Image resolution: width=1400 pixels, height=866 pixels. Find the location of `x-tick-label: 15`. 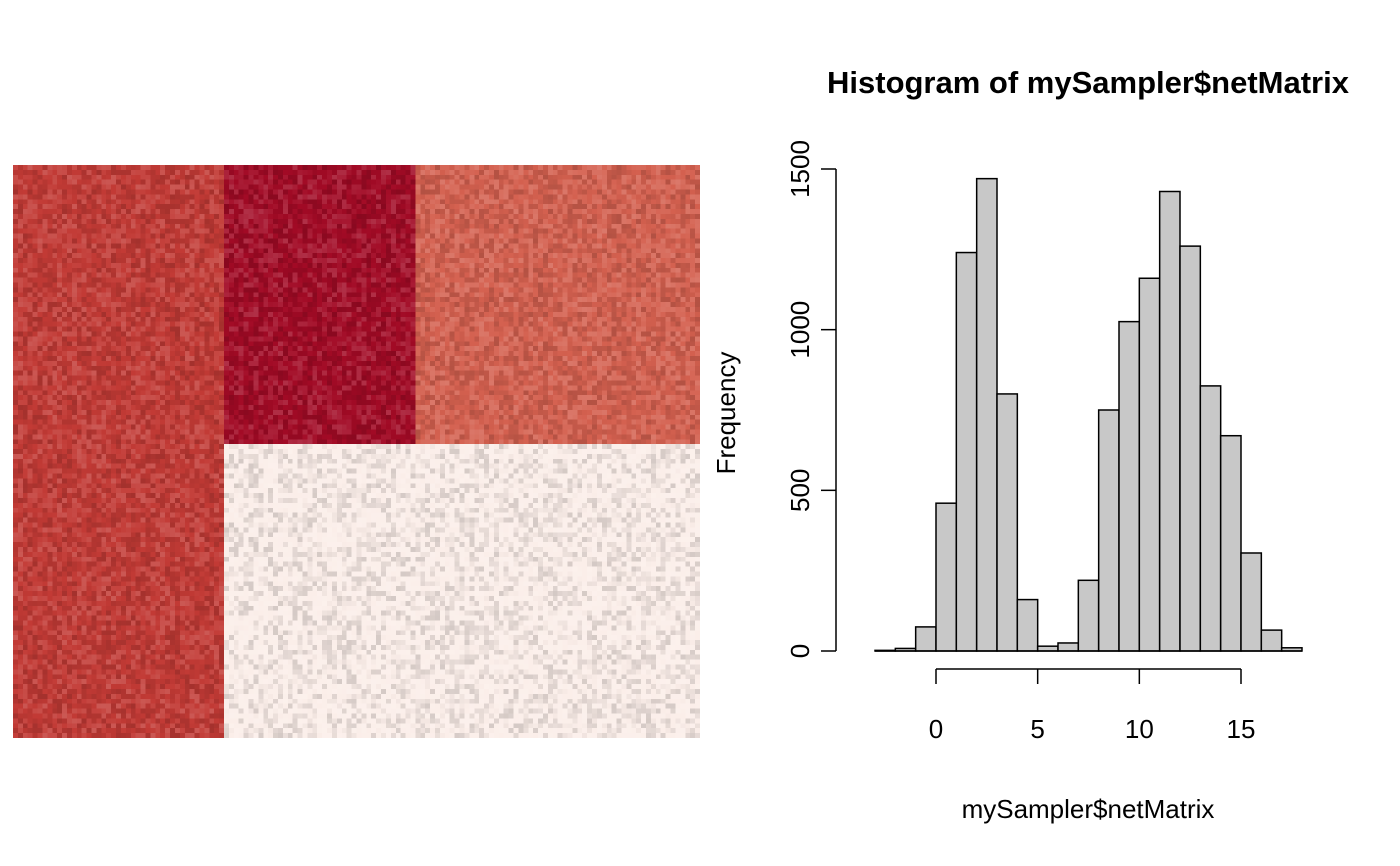

x-tick-label: 15 is located at coordinates (1241, 729).